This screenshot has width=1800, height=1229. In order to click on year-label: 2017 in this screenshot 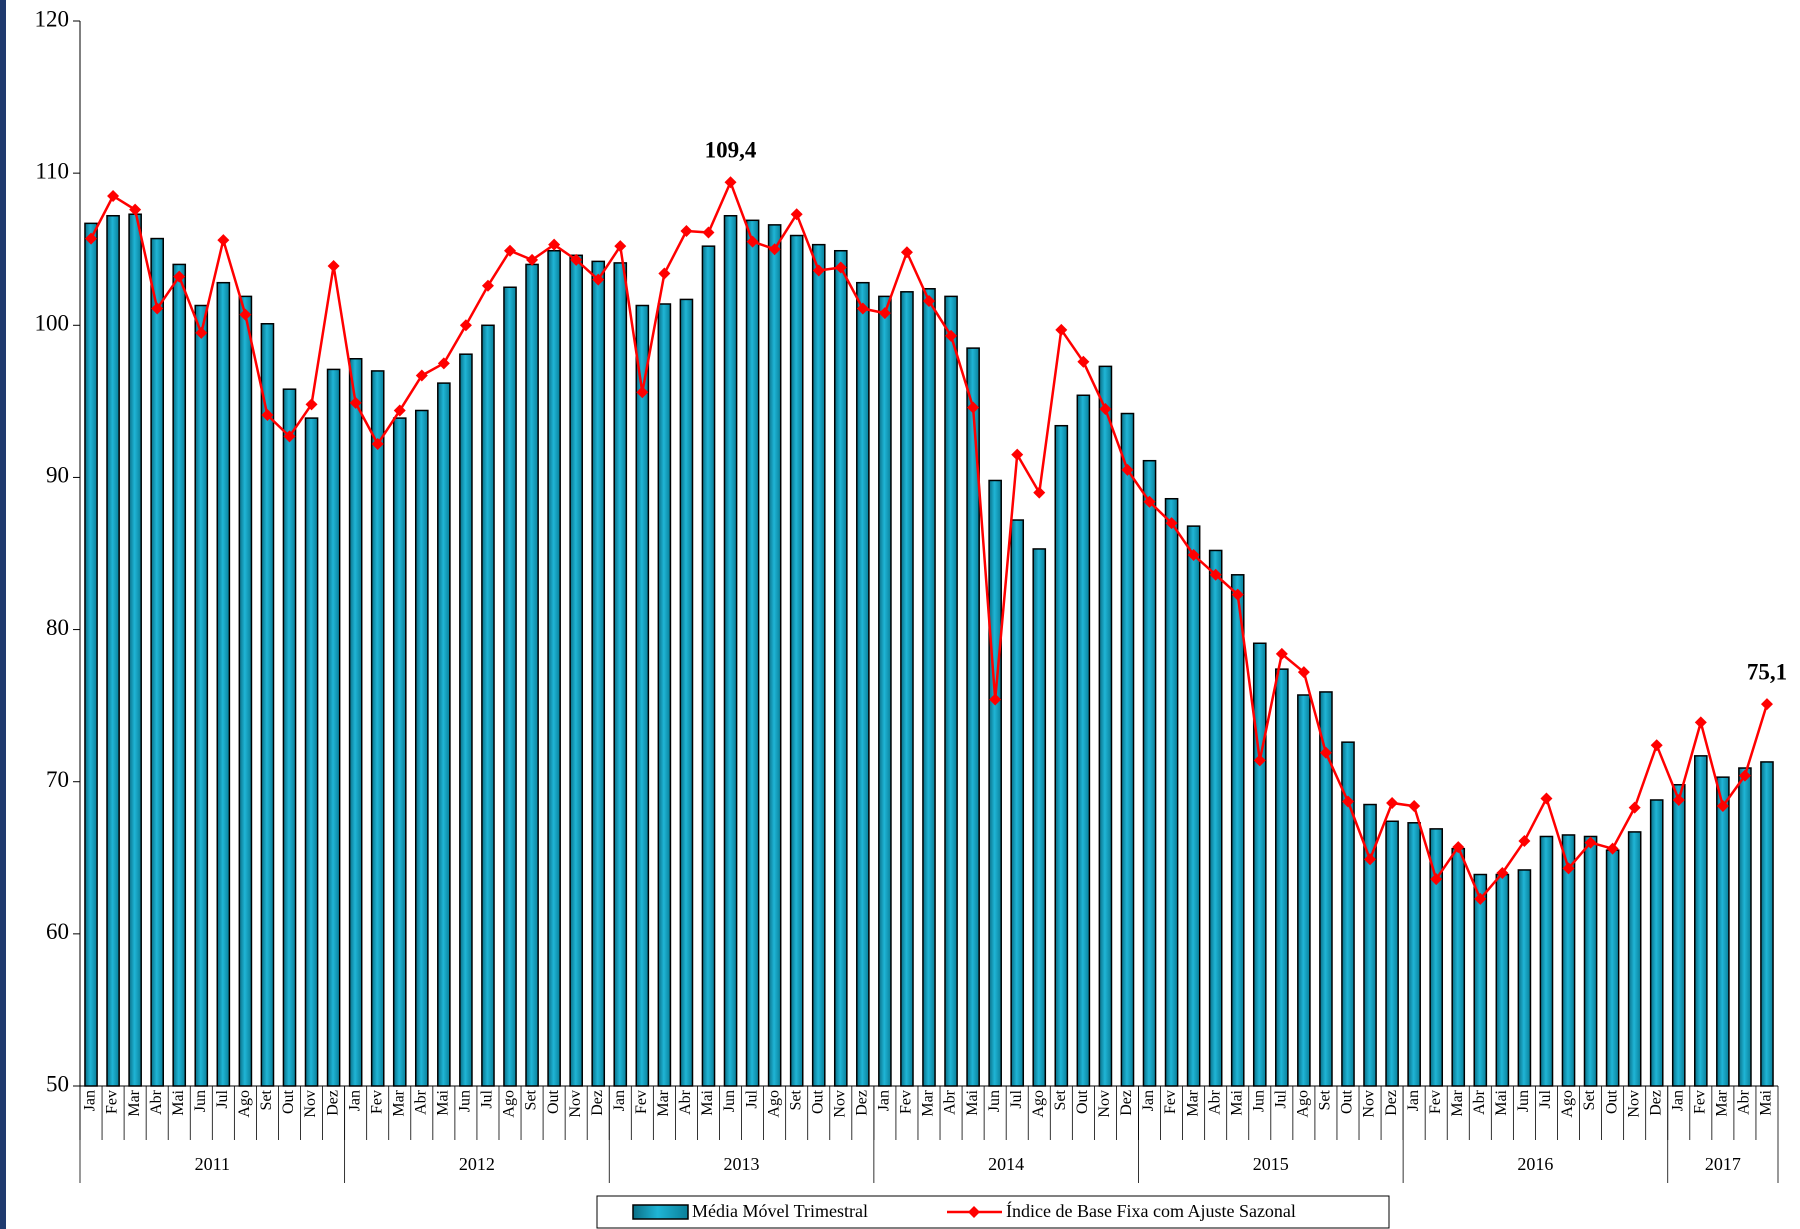, I will do `click(1723, 1164)`.